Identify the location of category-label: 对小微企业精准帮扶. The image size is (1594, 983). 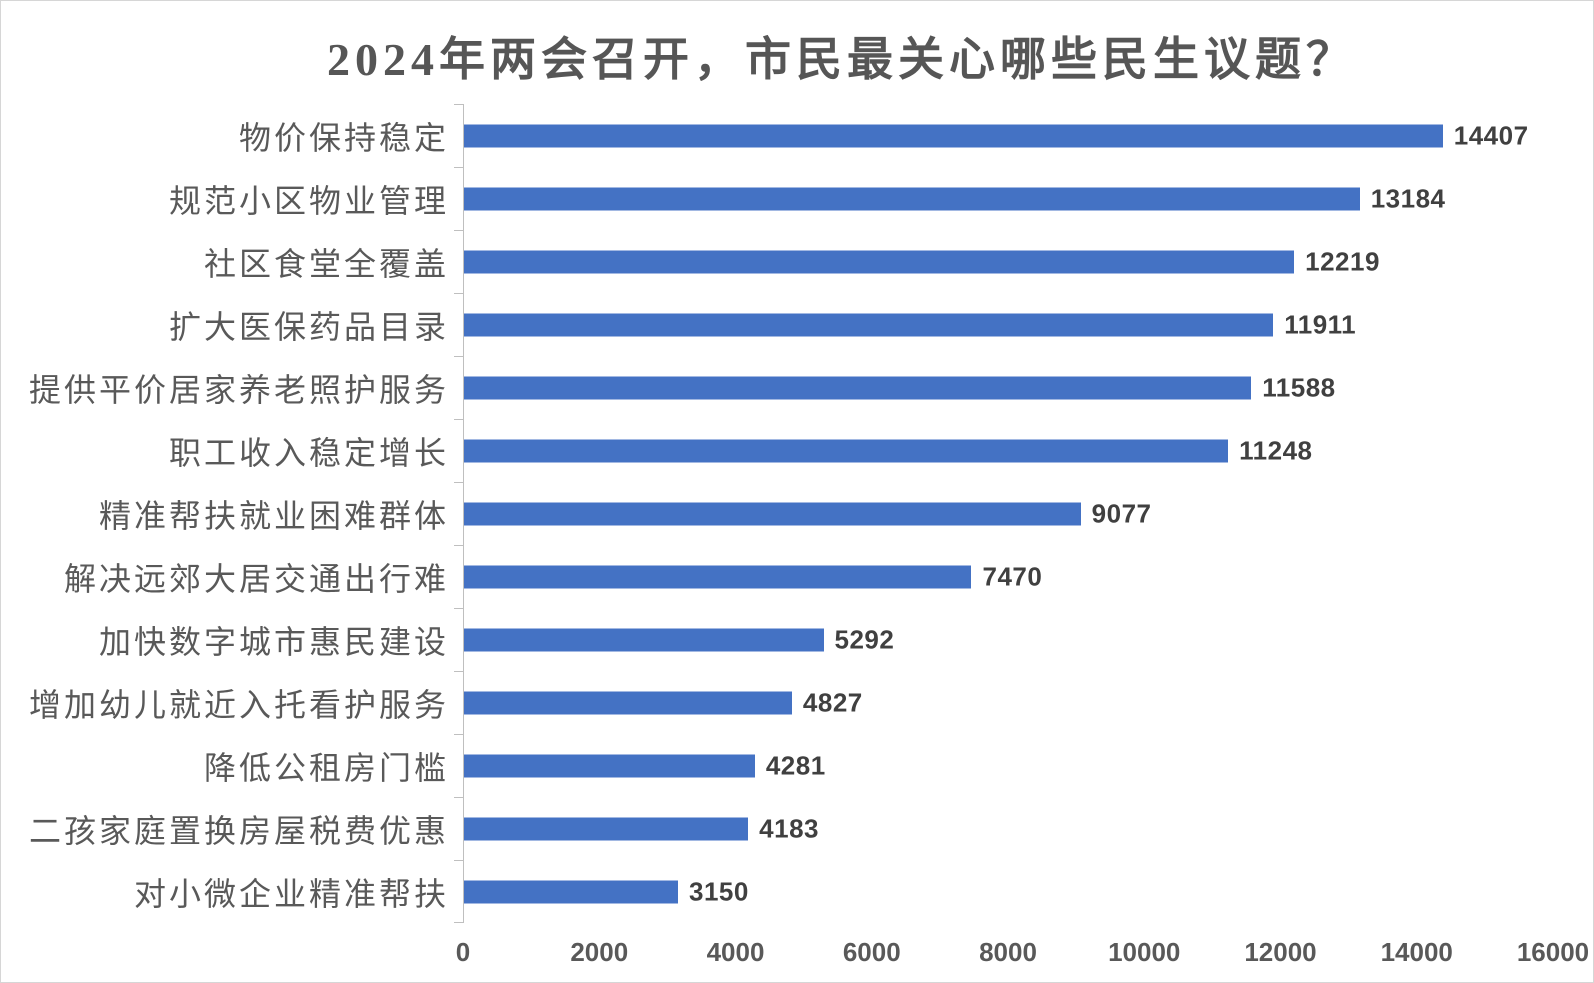
(291, 893).